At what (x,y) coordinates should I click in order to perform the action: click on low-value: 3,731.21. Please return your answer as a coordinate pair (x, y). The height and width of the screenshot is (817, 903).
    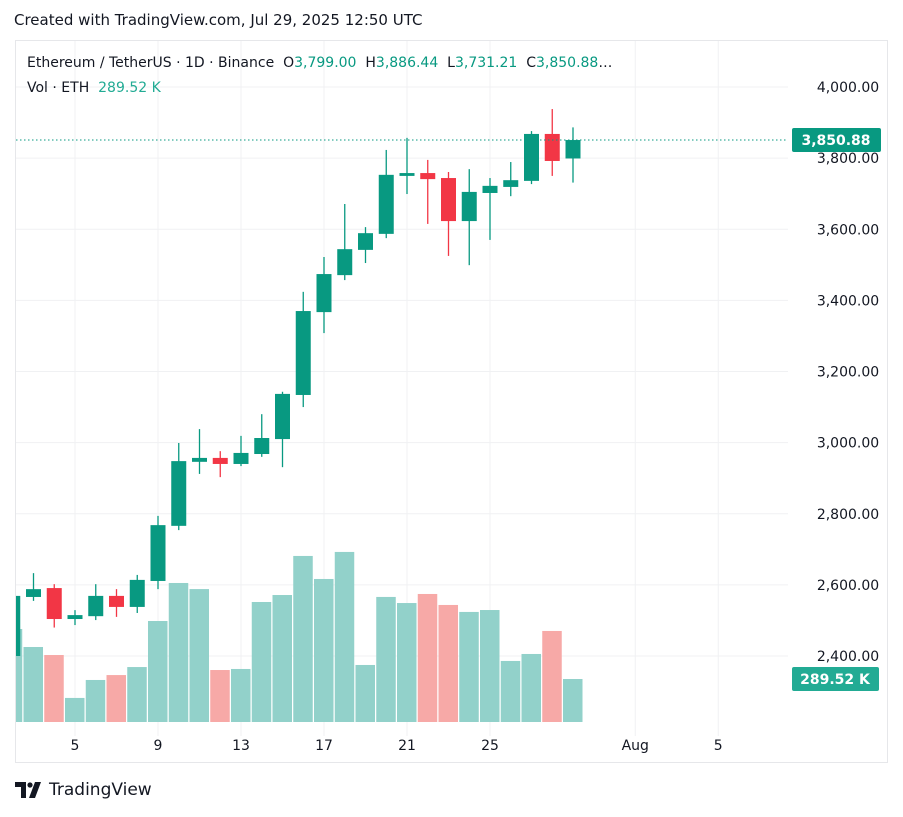
    Looking at the image, I should click on (486, 63).